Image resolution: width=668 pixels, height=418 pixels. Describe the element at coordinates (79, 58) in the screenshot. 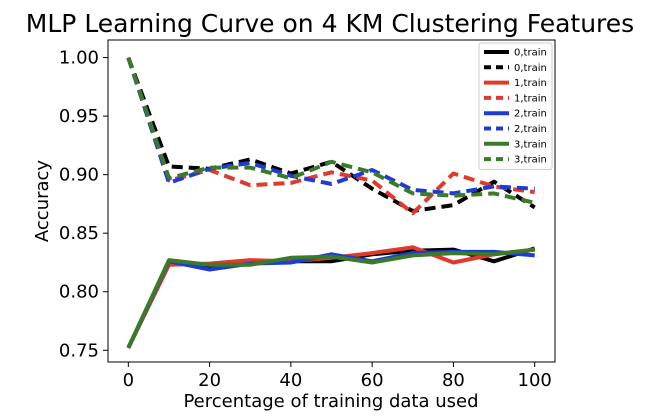

I see `y-tick-label: 1.00` at that location.